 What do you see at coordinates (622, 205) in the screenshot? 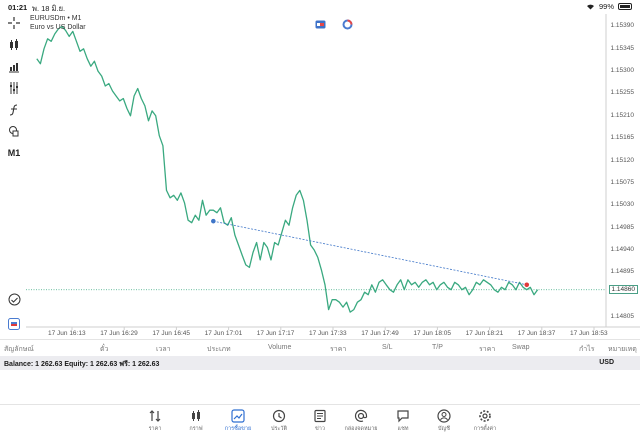
I see `price-tick-label: 1.15030` at bounding box center [622, 205].